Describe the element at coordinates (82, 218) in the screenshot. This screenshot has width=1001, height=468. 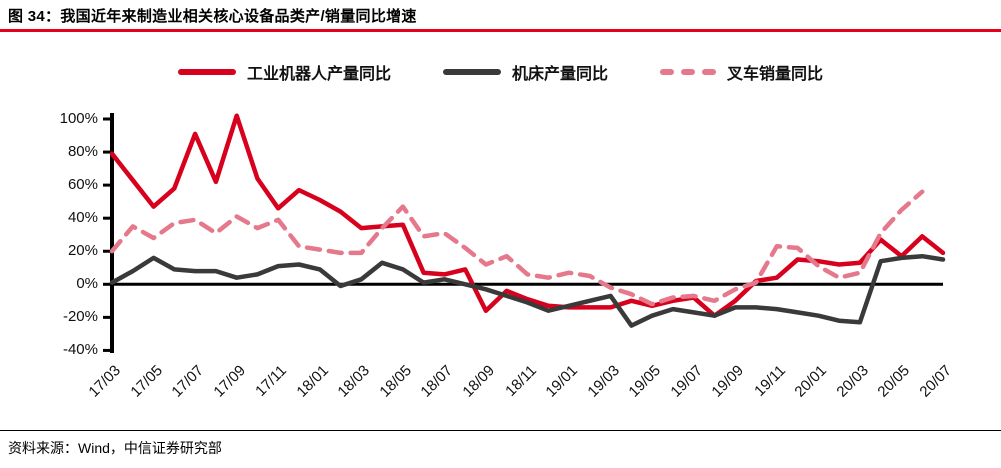
I see `y-tick-label: 40%` at that location.